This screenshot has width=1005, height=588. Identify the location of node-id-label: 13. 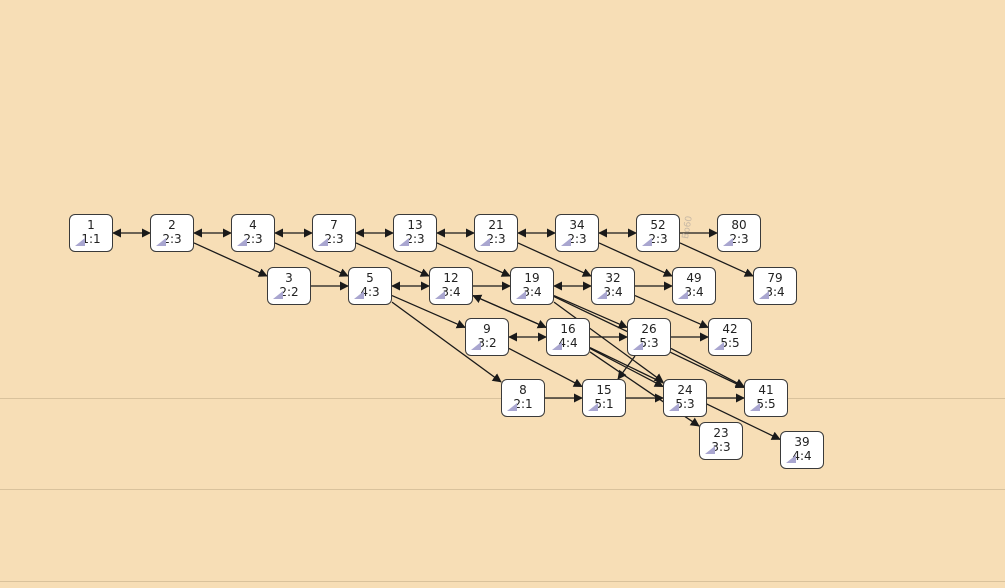
(415, 225).